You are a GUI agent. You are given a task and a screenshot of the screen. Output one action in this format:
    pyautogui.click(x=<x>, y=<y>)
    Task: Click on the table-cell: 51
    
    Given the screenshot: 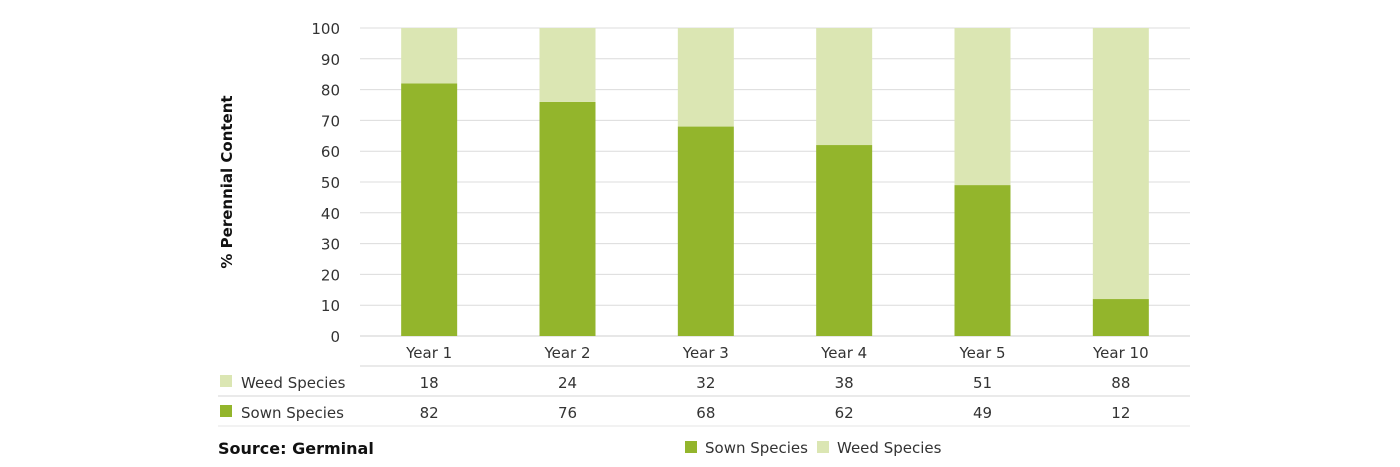 What is the action you would take?
    pyautogui.click(x=982, y=383)
    